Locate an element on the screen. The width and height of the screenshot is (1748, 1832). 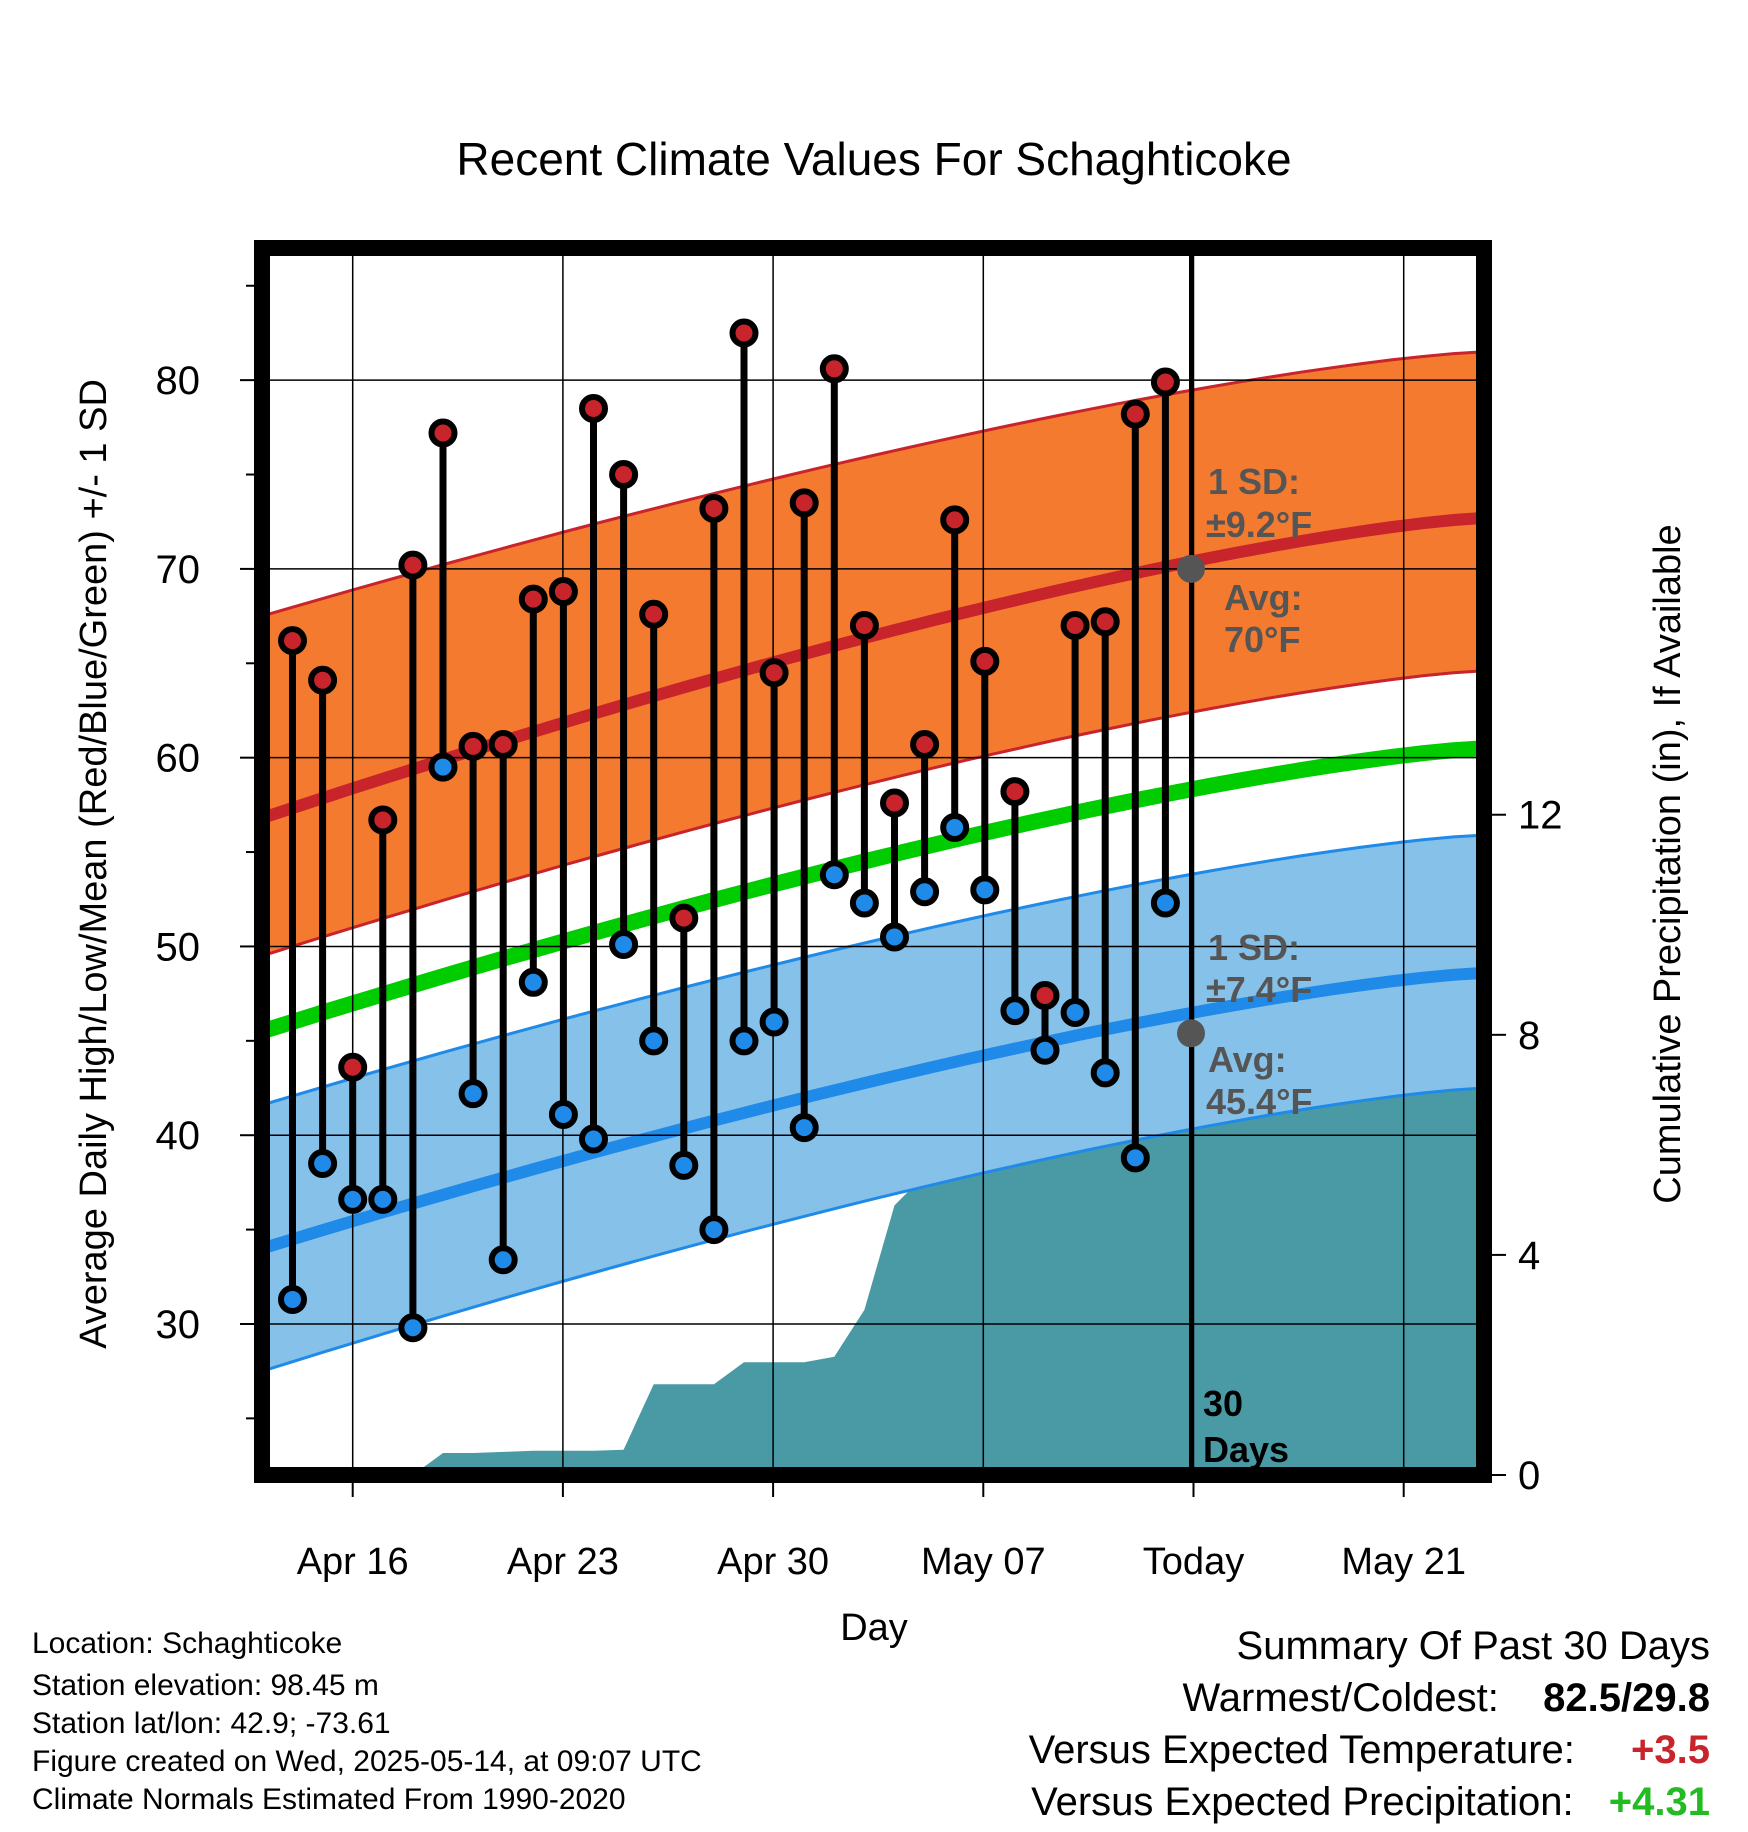
x-tick-label: Today is located at coordinates (1193, 1562).